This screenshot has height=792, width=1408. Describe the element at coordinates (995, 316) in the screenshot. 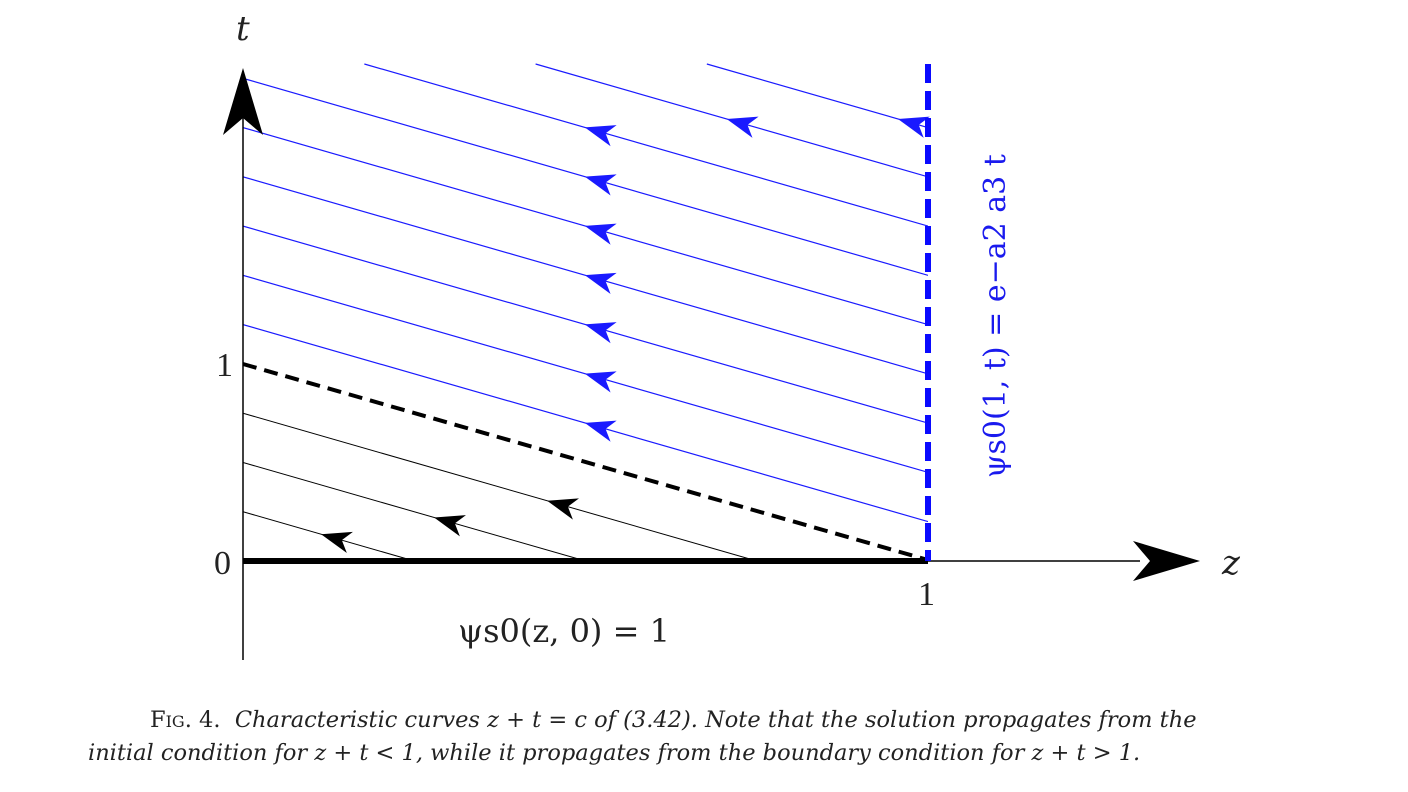

I see `boundary-condition-label: ψs0(1, t) = e−a2 a3 t` at that location.